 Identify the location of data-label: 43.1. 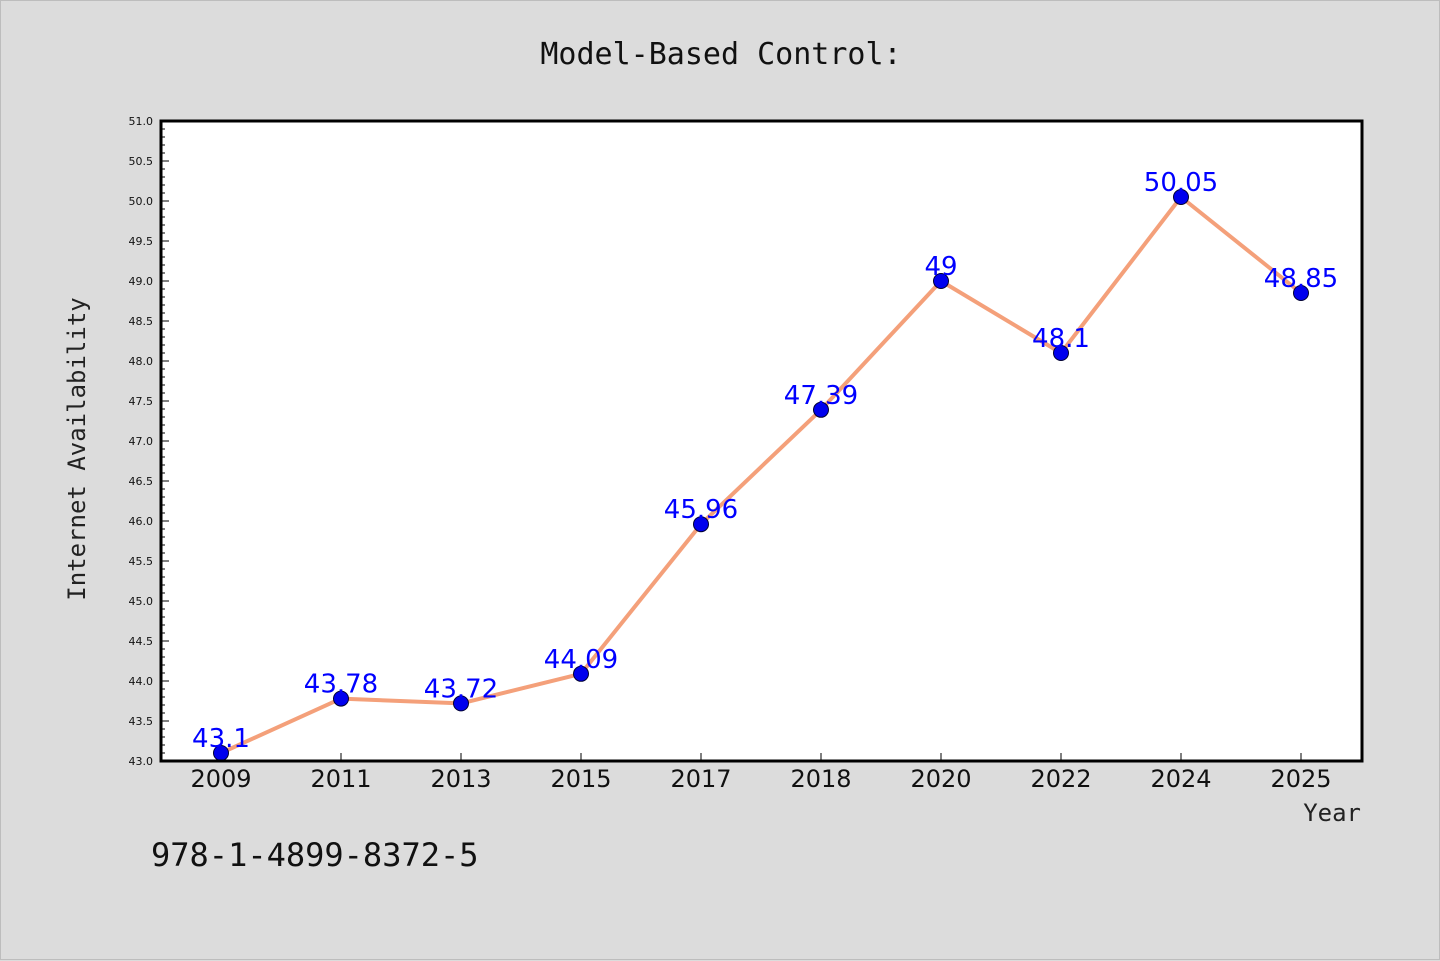
(221, 739).